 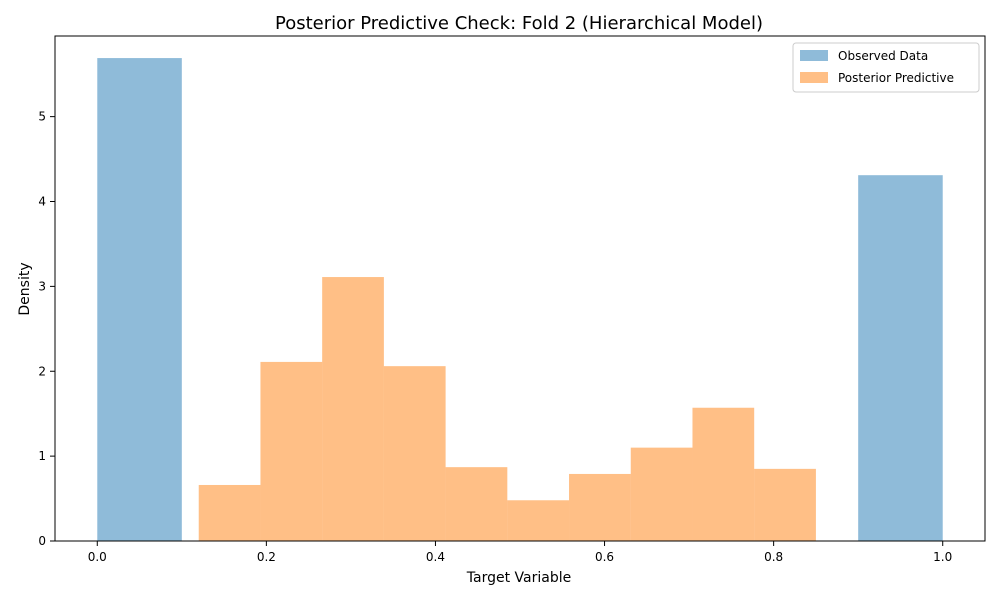 I want to click on legend-label-posterior-predictive: Posterior Predictive, so click(x=896, y=78).